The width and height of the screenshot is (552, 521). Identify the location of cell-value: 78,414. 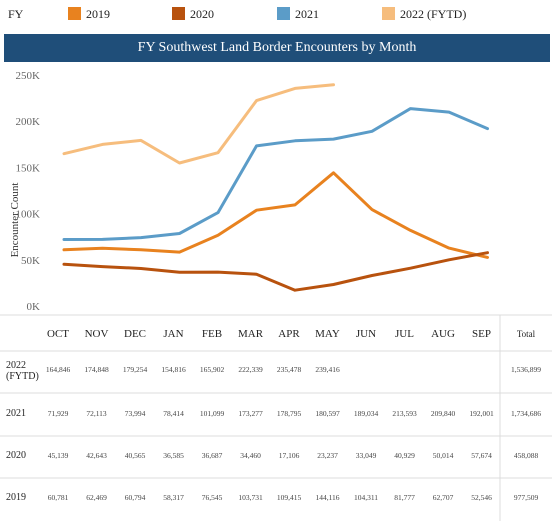
(173, 413).